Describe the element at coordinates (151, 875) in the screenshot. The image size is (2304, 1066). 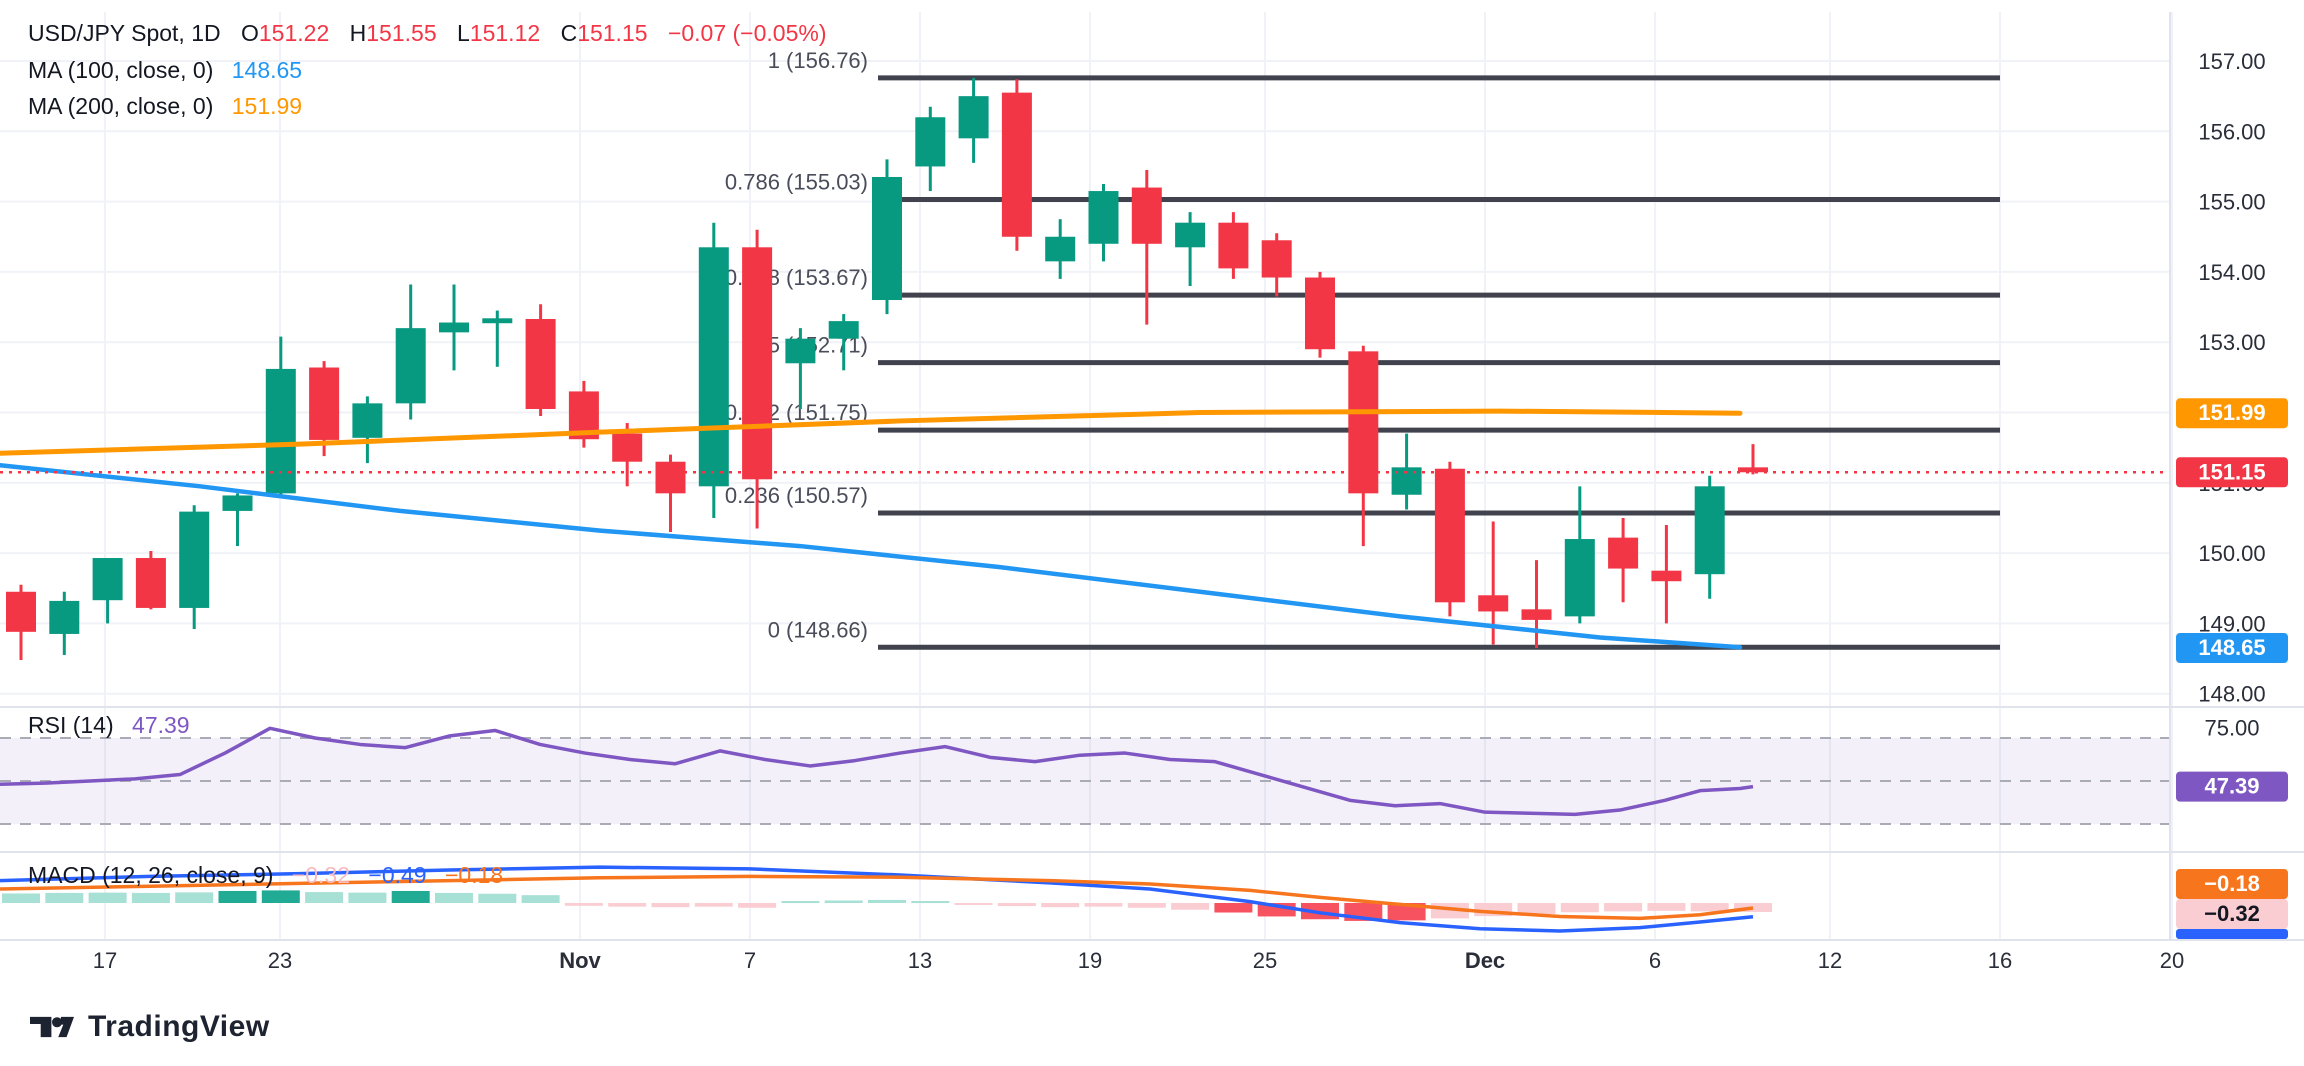
I see `macd-label: MACD (12, 26, close, 9)` at that location.